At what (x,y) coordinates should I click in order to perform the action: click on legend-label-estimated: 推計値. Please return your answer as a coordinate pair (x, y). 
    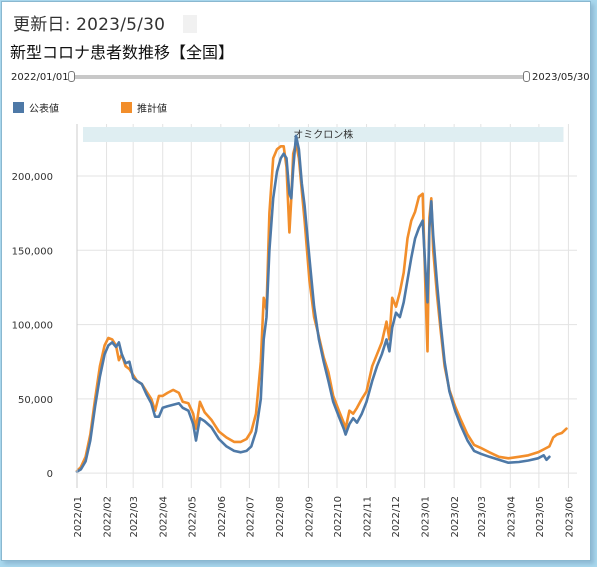
    Looking at the image, I should click on (152, 109).